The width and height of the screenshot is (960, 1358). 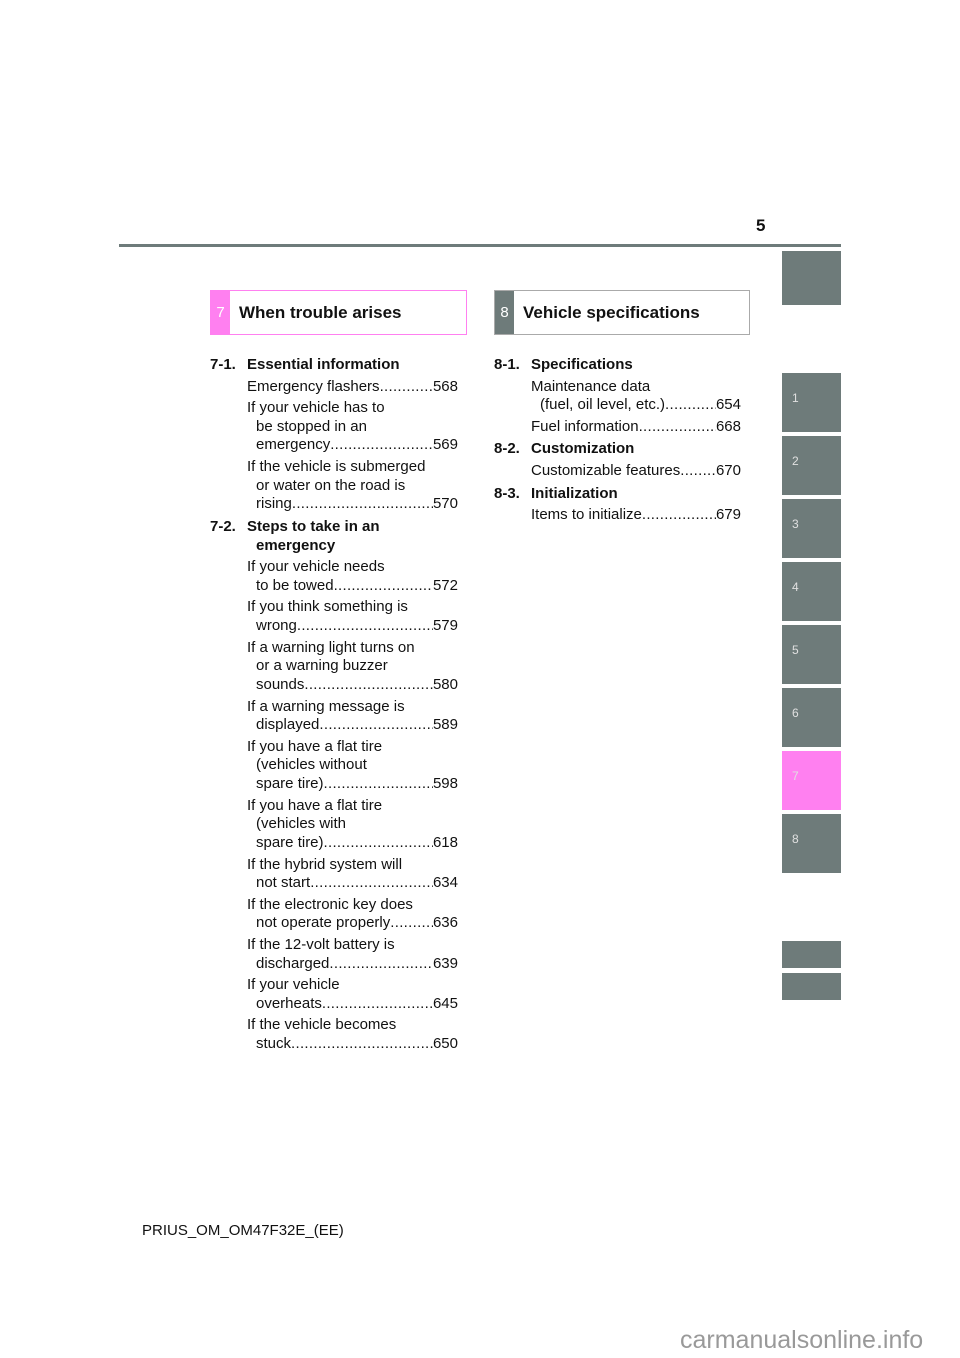 What do you see at coordinates (295, 585) in the screenshot?
I see `entry-text: to be towed` at bounding box center [295, 585].